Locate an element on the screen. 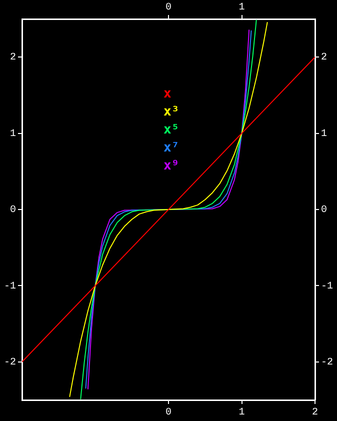 The width and height of the screenshot is (337, 421). x2-tick-label: 0 is located at coordinates (168, 8).